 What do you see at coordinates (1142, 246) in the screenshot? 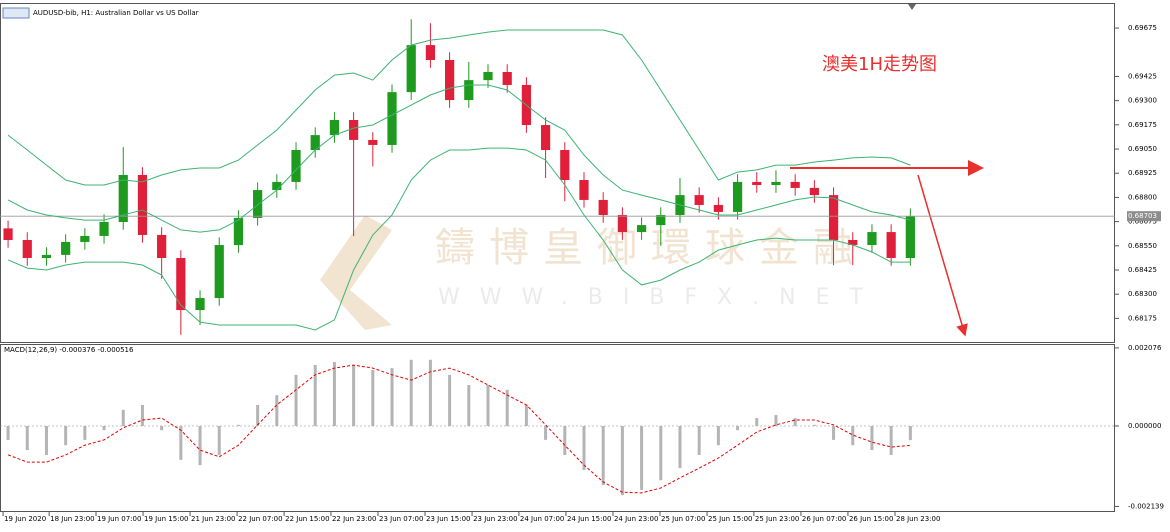
I see `y-tick-label: 0.68550` at bounding box center [1142, 246].